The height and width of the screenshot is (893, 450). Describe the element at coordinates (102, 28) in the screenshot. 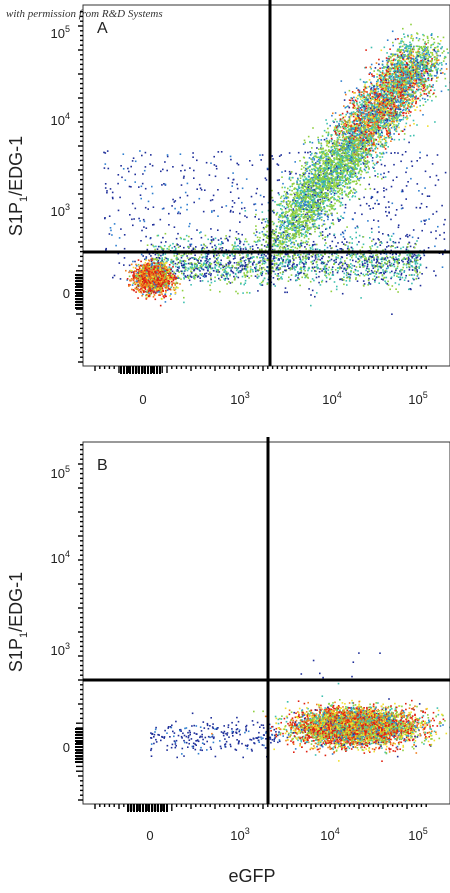

I see `panel-label: A` at that location.